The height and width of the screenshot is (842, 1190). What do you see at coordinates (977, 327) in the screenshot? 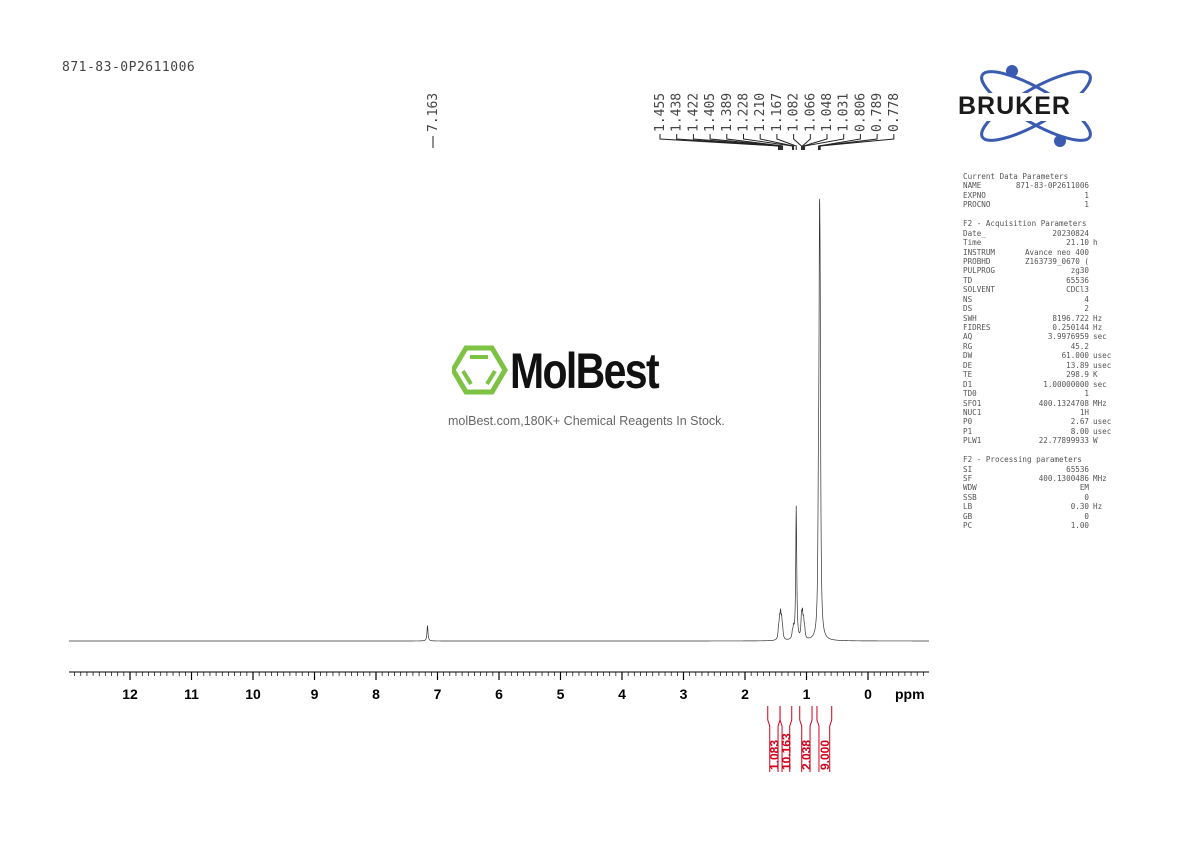
I see `param-label: FIDRES` at bounding box center [977, 327].